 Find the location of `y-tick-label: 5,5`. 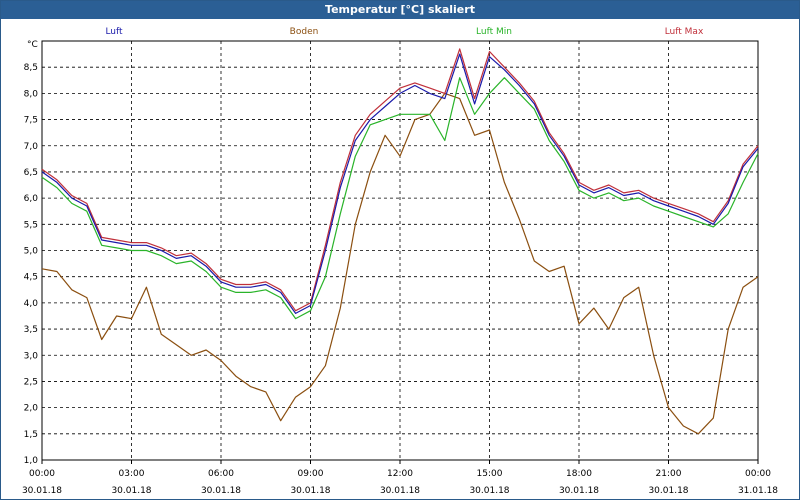

y-tick-label: 5,5 is located at coordinates (31, 225).